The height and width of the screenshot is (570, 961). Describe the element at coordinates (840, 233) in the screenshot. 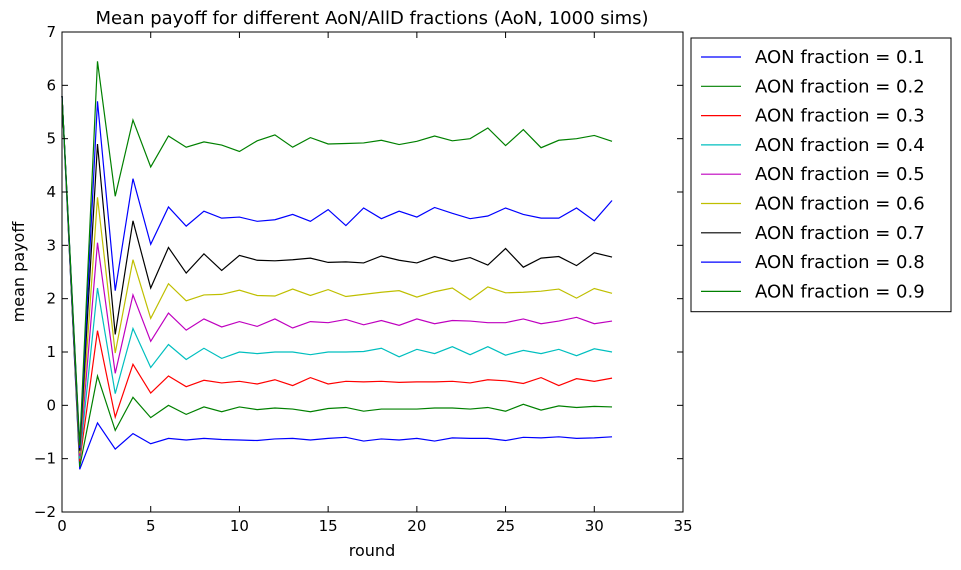

I see `legend-label-7: AON fraction = 0.7` at that location.